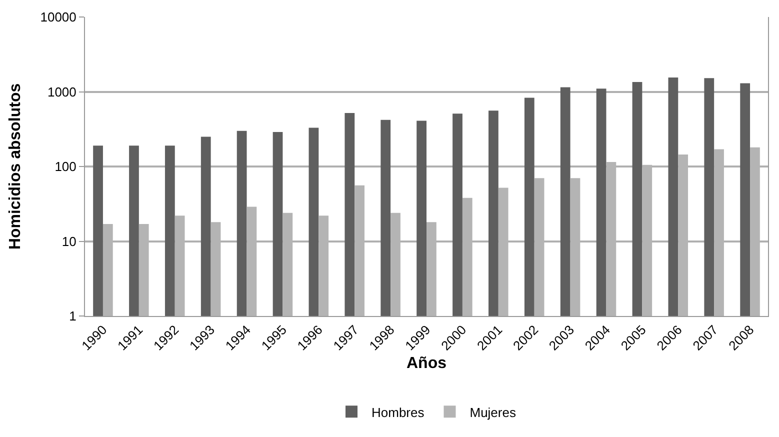 This screenshot has width=779, height=437. What do you see at coordinates (61, 92) in the screenshot?
I see `y-tick-label: 1000` at bounding box center [61, 92].